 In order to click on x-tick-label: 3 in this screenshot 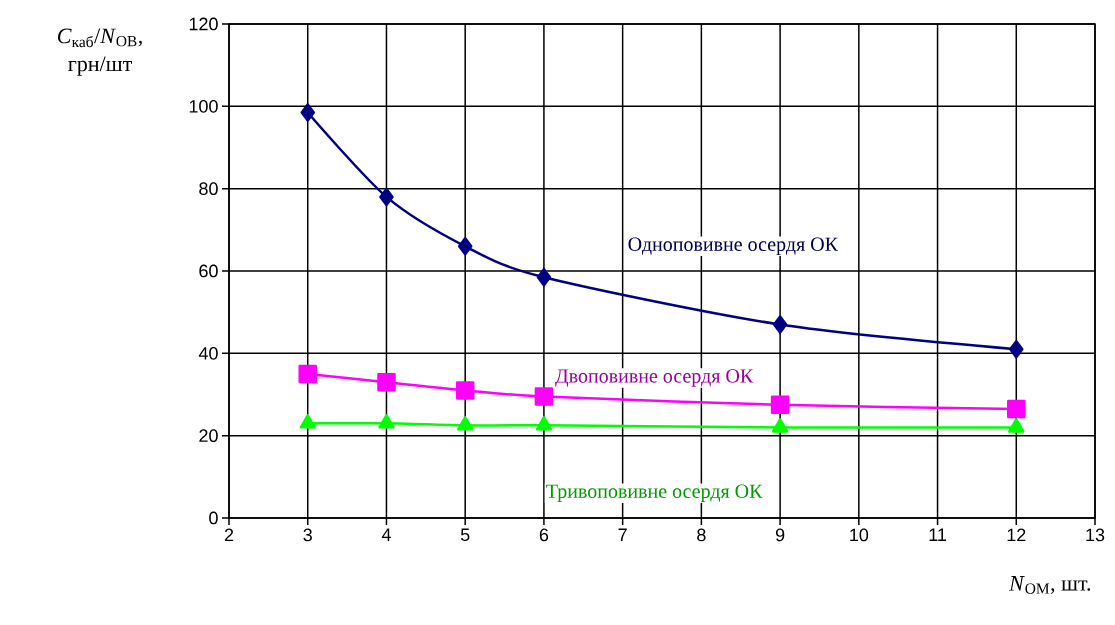, I will do `click(307, 535)`.